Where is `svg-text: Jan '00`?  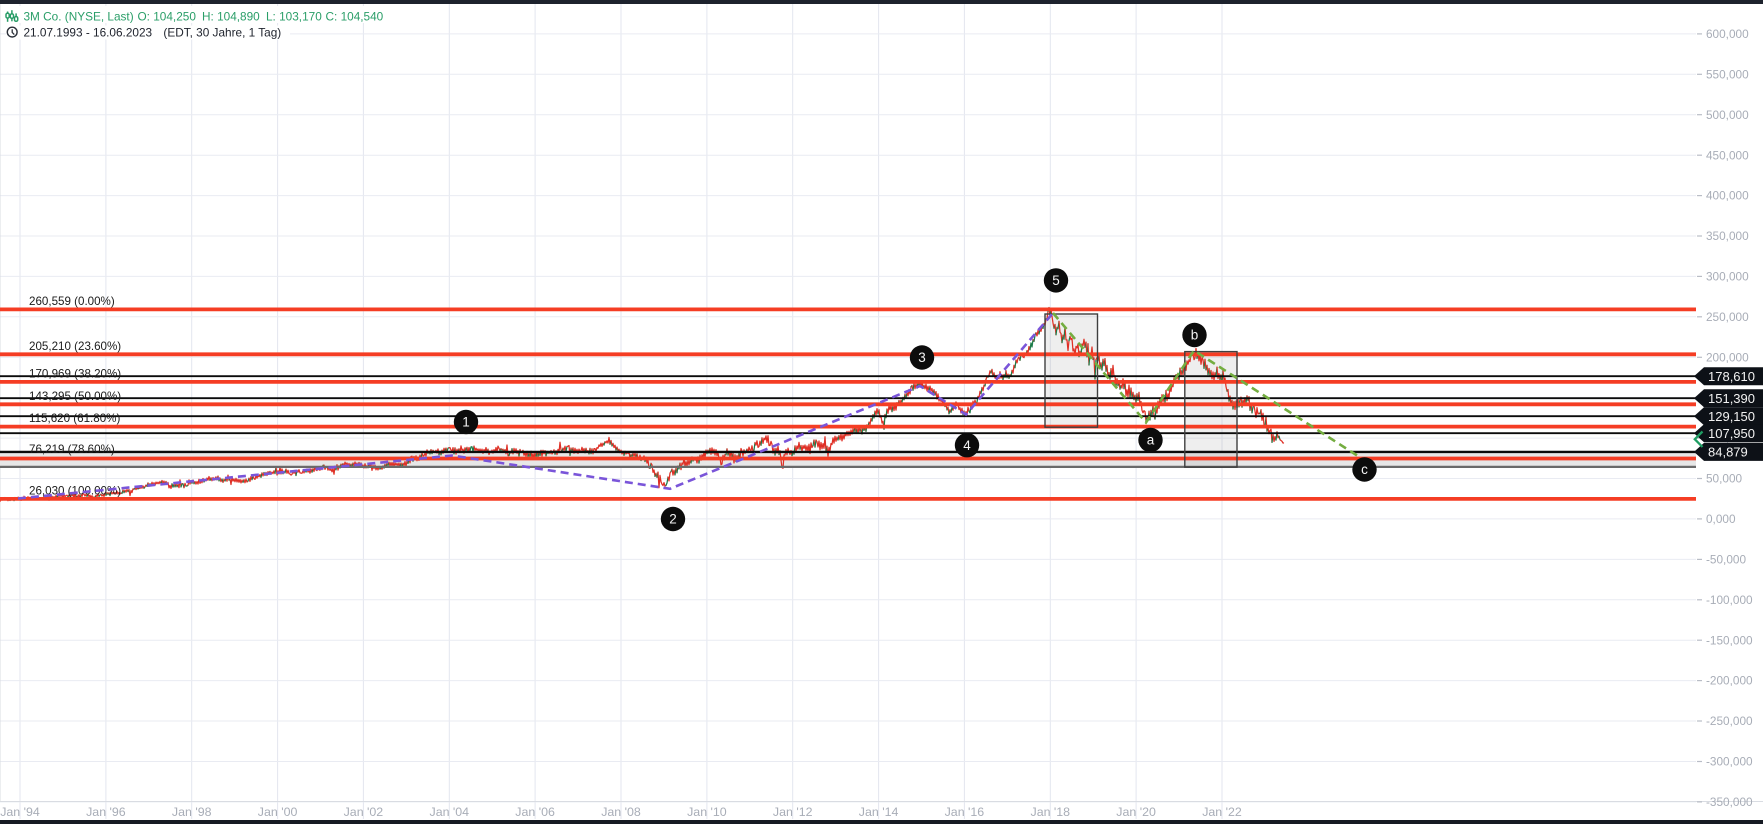
svg-text: Jan '00 is located at coordinates (278, 812).